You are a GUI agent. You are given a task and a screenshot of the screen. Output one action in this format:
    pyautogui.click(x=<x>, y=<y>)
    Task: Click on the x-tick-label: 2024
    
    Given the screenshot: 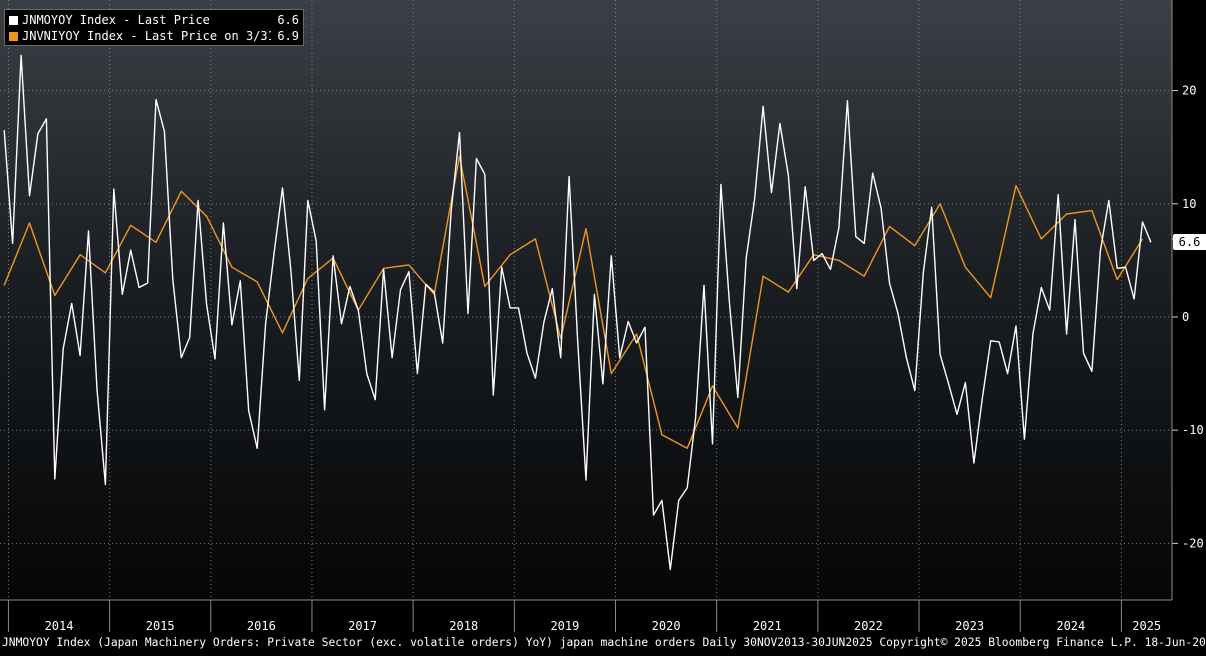 What is the action you would take?
    pyautogui.click(x=1070, y=626)
    